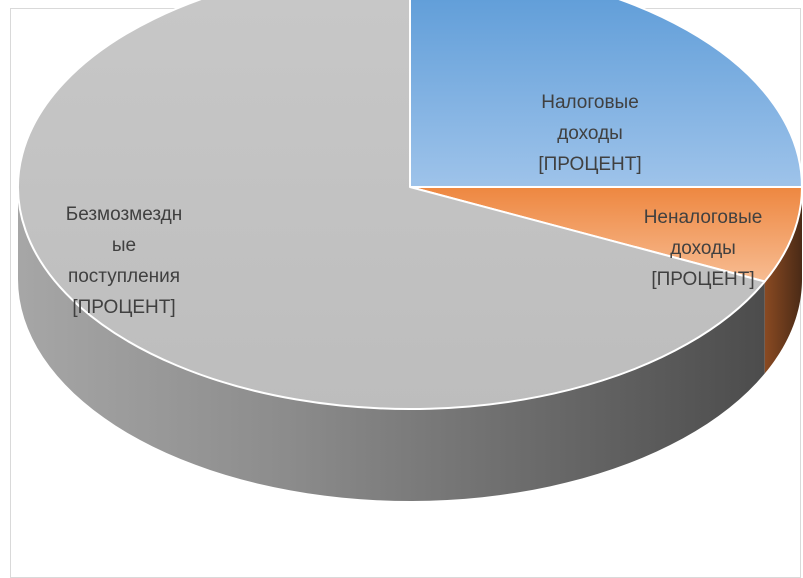 The width and height of the screenshot is (803, 578). I want to click on data-label-2: Безмозмездн ые поступления [ПРОЦЕНТ], so click(124, 261).